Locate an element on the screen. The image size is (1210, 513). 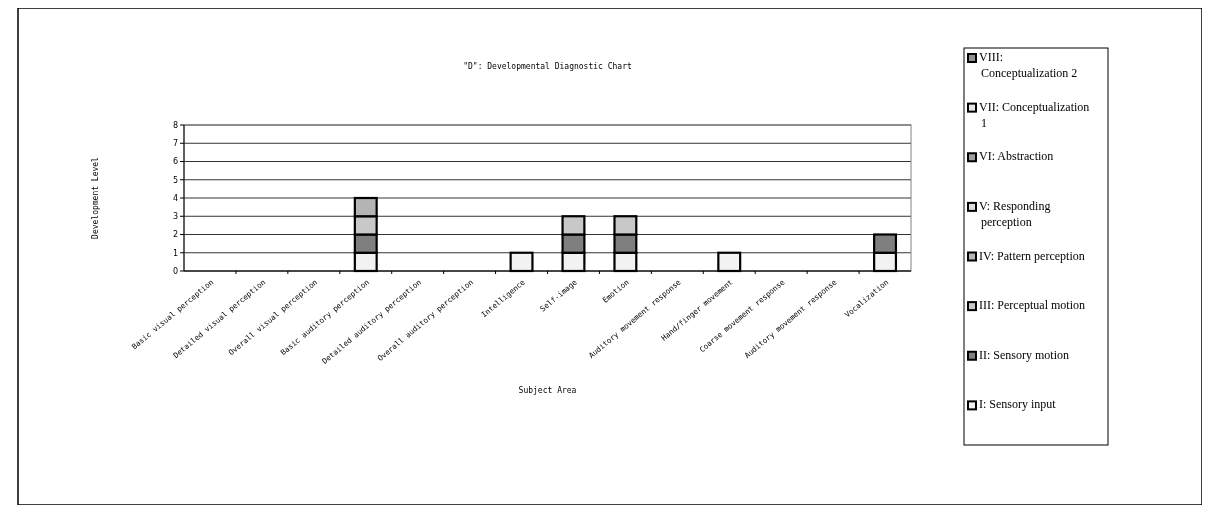
x-axis-title: Subject Area is located at coordinates (547, 390).